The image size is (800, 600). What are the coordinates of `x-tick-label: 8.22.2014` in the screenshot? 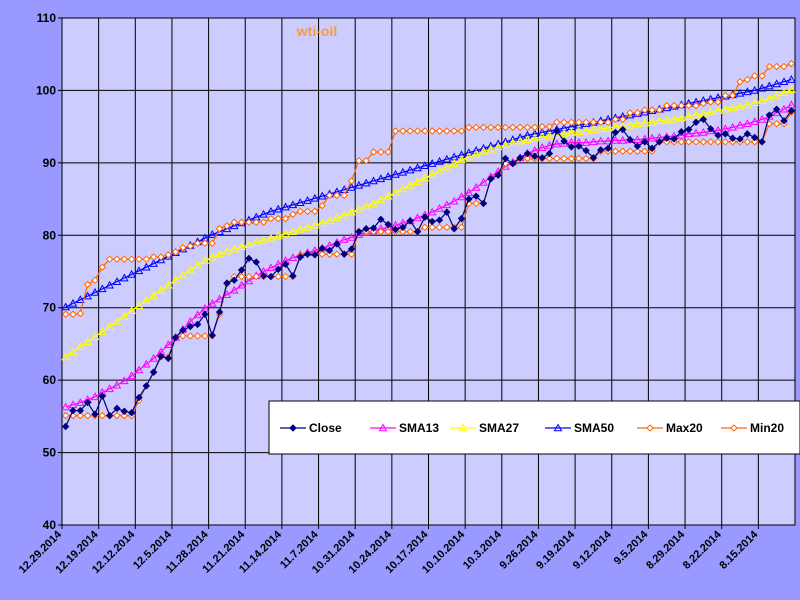 It's located at (703, 550).